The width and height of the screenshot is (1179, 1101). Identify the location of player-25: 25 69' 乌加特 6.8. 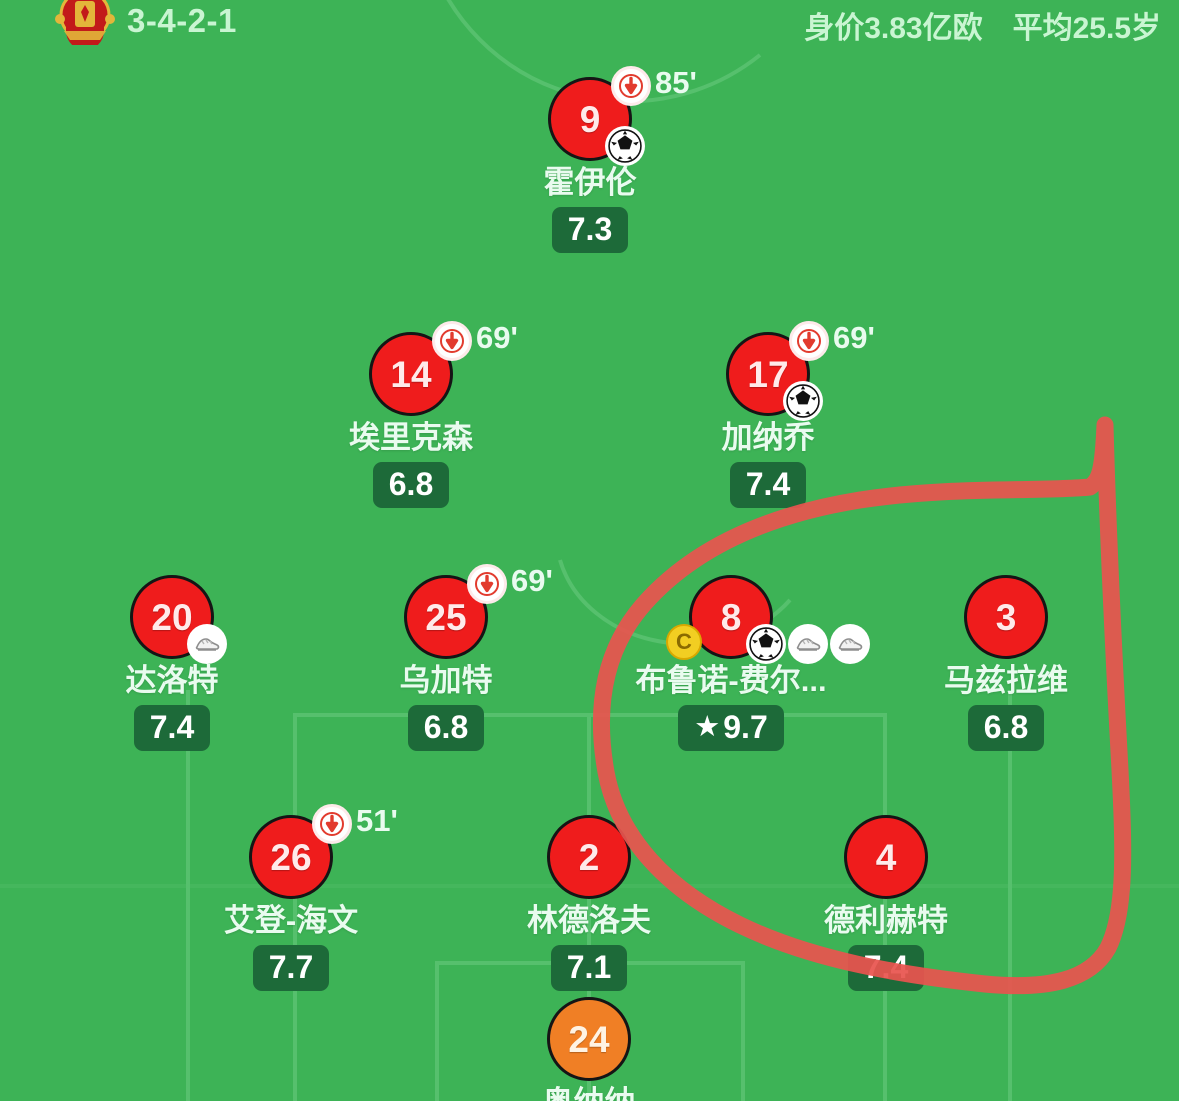
(446, 657).